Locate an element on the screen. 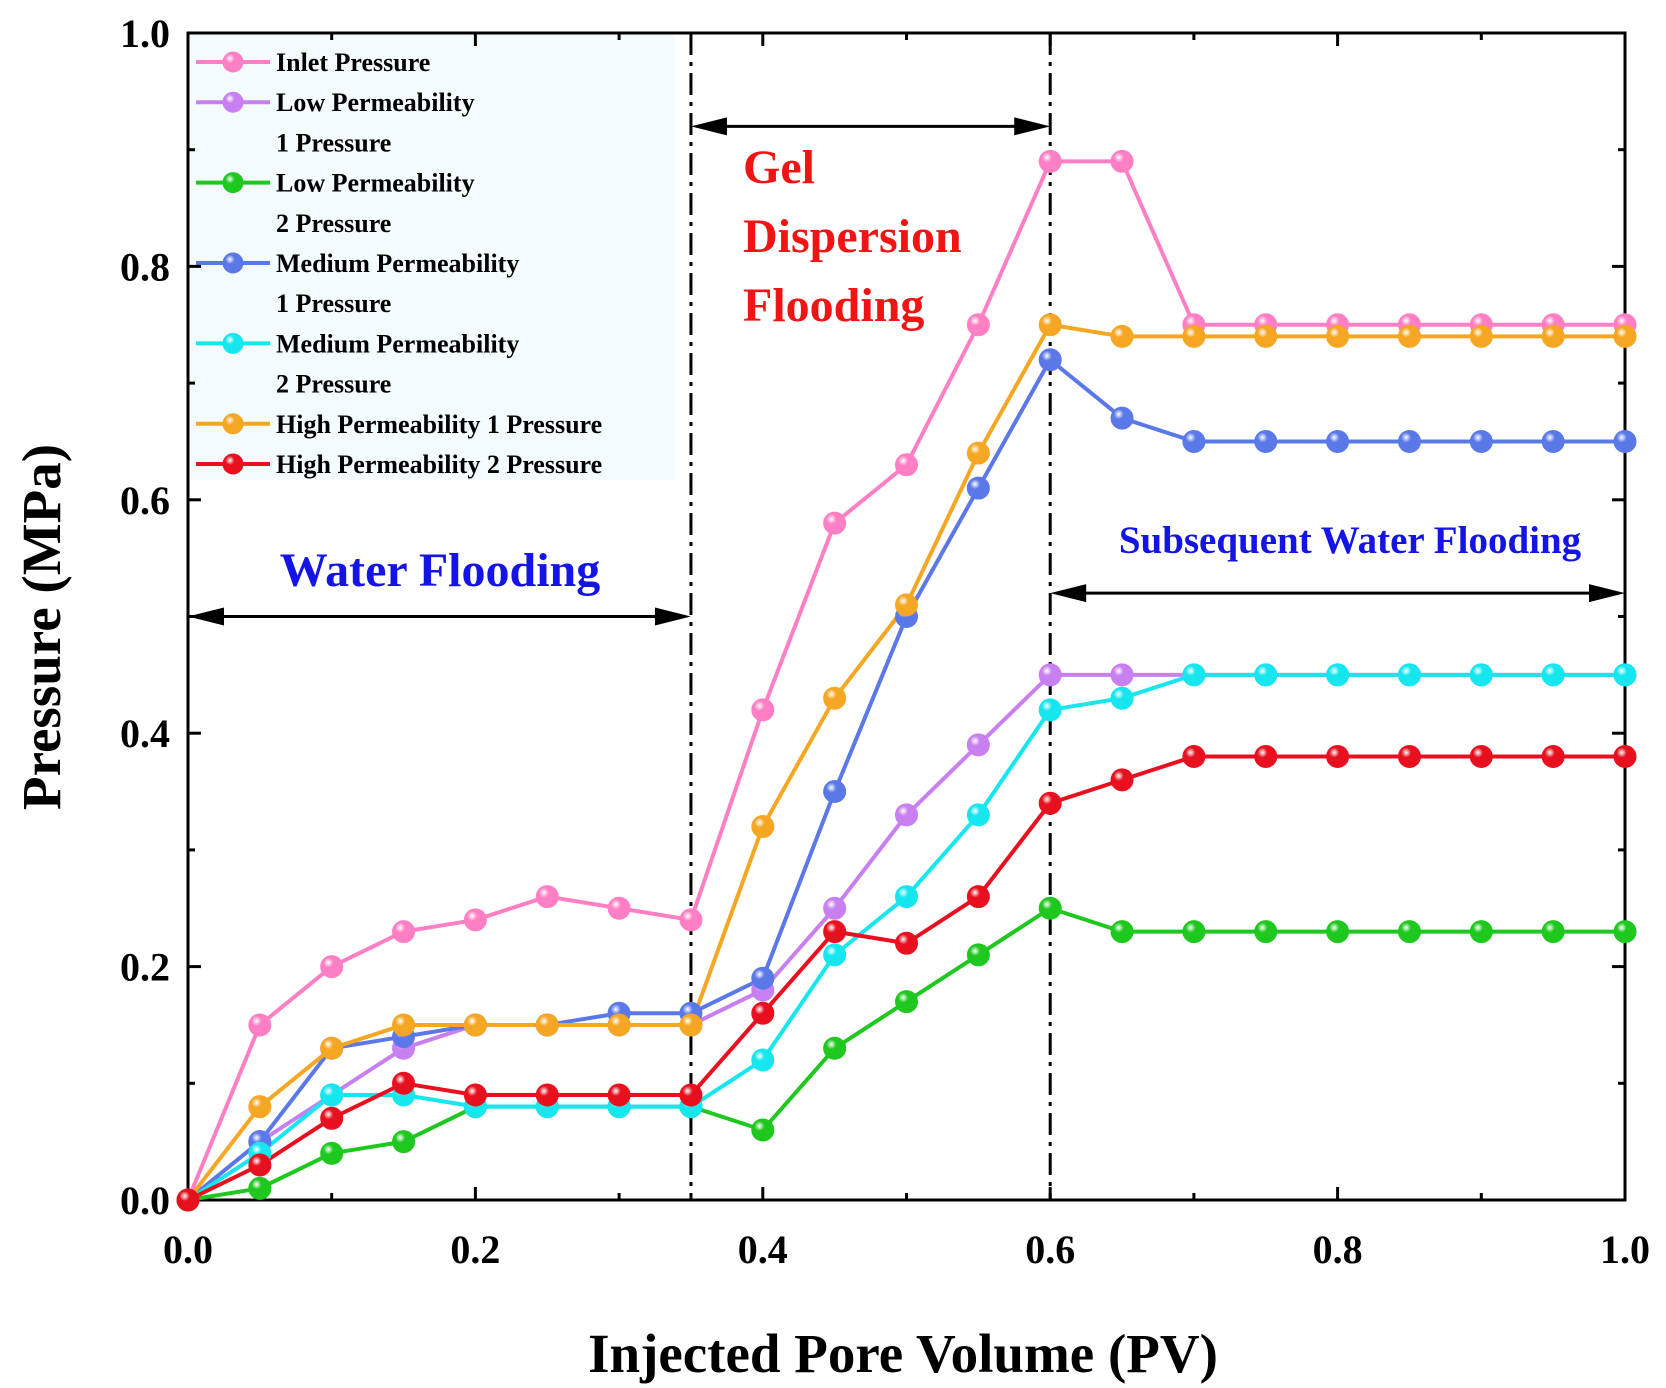 This screenshot has width=1666, height=1388. x-tick-label: 0.8 is located at coordinates (1338, 1249).